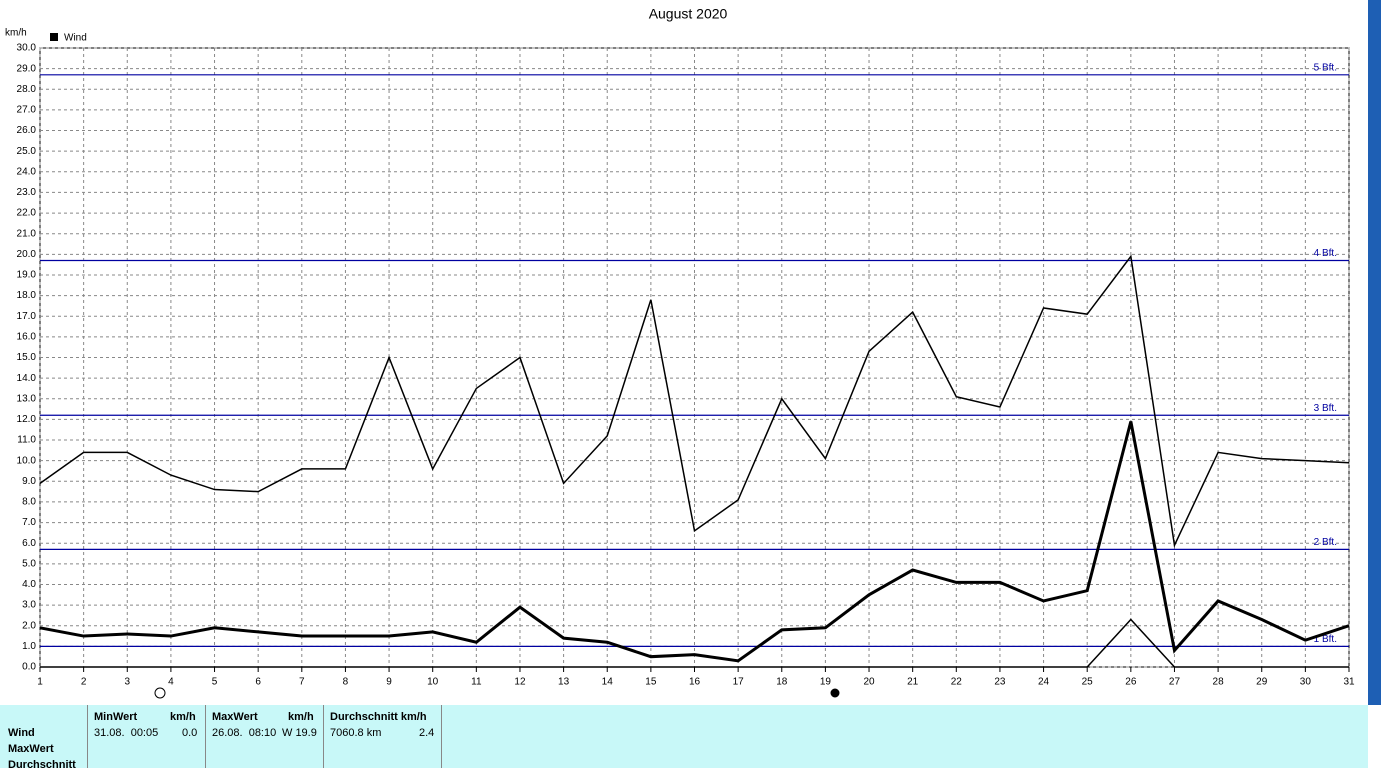 Image resolution: width=1381 pixels, height=771 pixels. Describe the element at coordinates (27, 151) in the screenshot. I see `y-tick-label: 25.0` at that location.